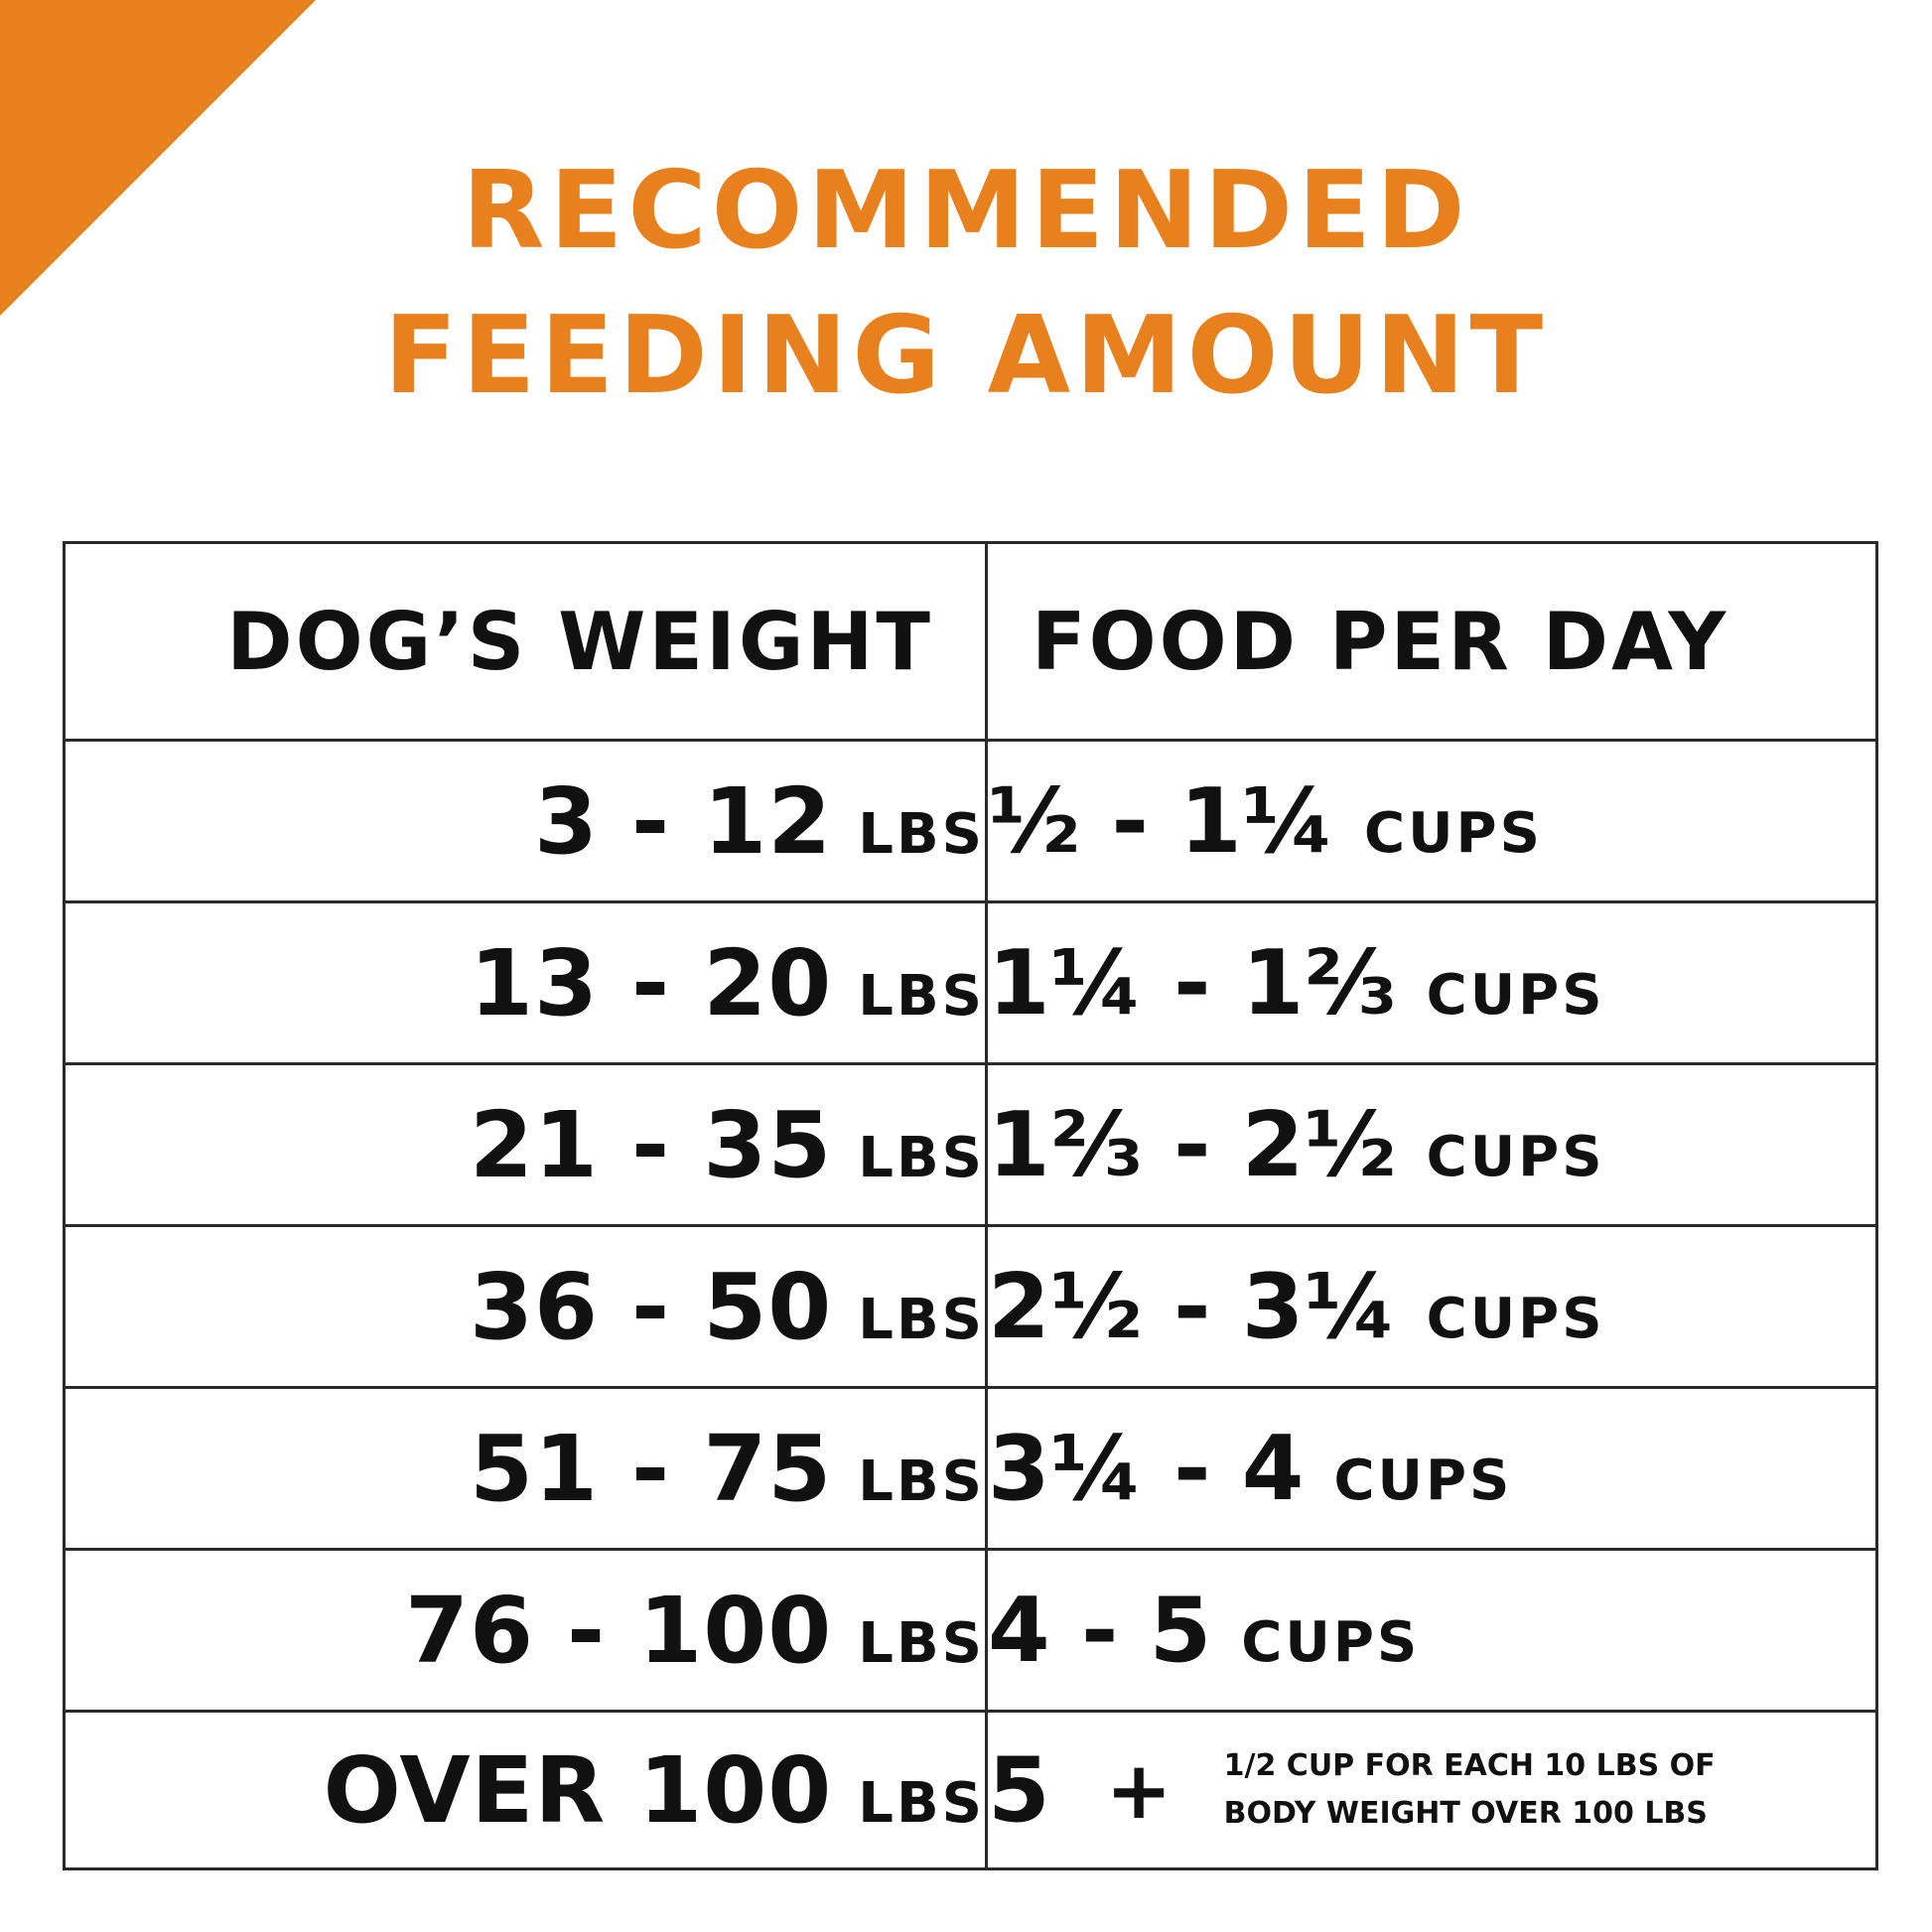 This screenshot has height=1932, width=1932. I want to click on weight-cell: OVER 100 LBS, so click(525, 1790).